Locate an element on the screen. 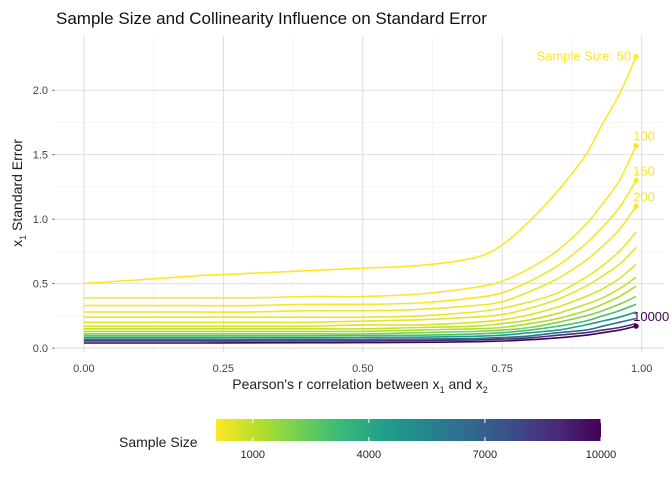 This screenshot has width=672, height=480. series-label: 10000 is located at coordinates (651, 316).